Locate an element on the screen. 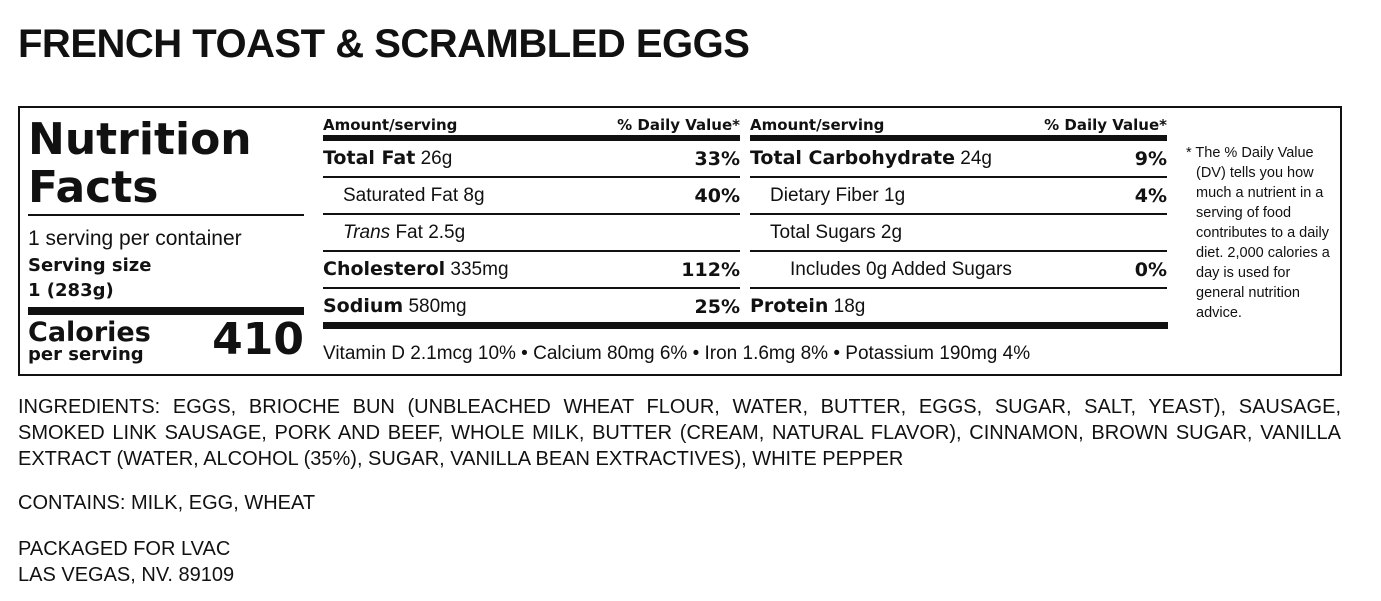 This screenshot has height=601, width=1381. nutrient-amount: 580mg is located at coordinates (437, 306).